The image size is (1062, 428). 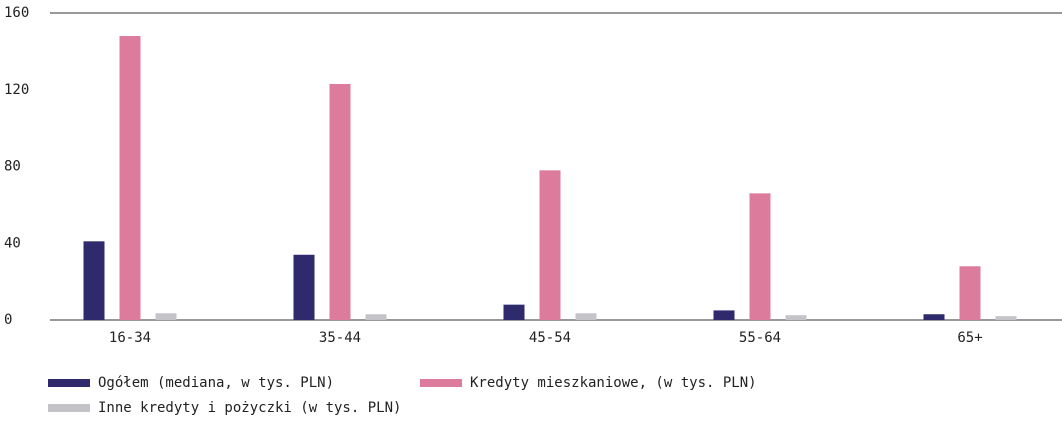 I want to click on y-tick-label: 0, so click(x=8, y=320).